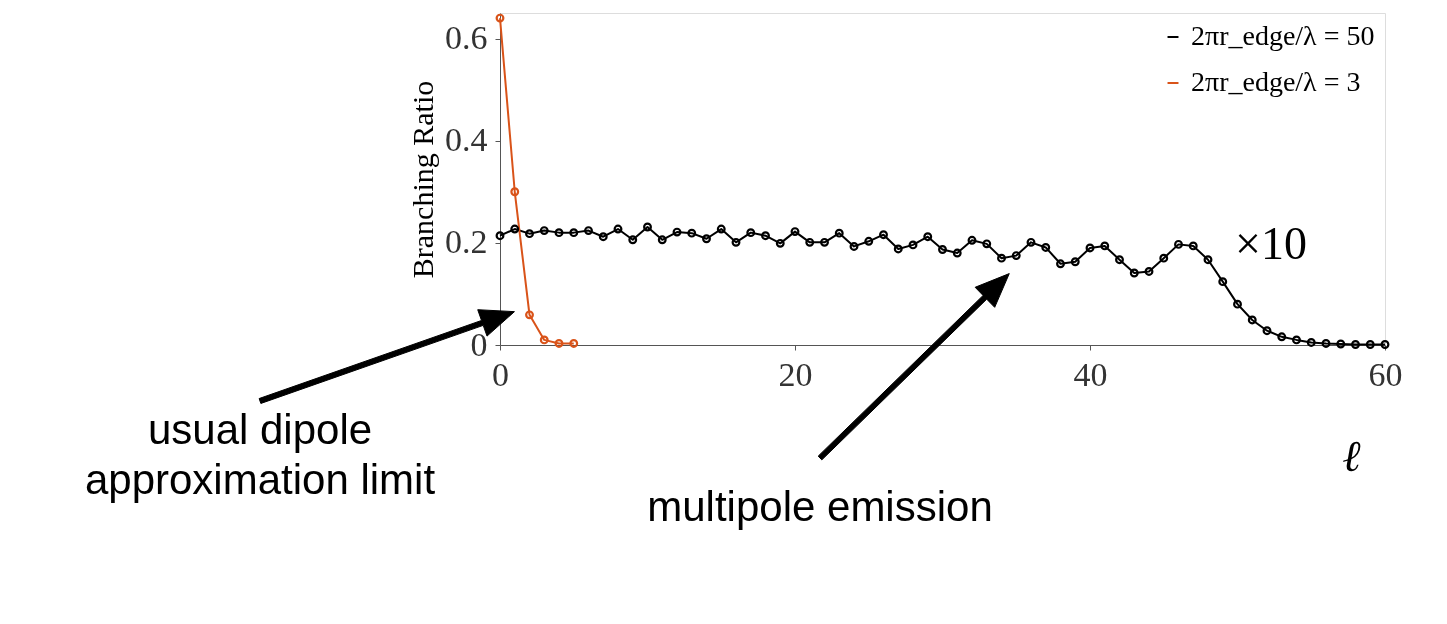 This screenshot has width=1447, height=624. What do you see at coordinates (795, 374) in the screenshot?
I see `x-tick-label: 20` at bounding box center [795, 374].